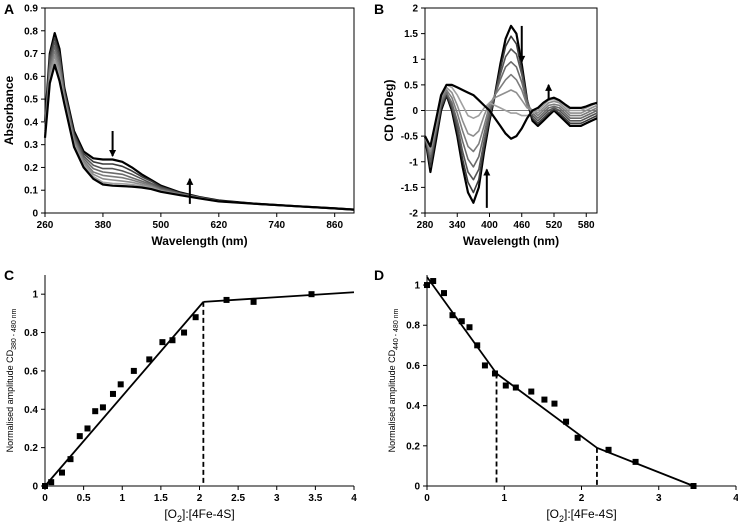 The image size is (738, 527). What do you see at coordinates (179, 519) in the screenshot?
I see `x-axis-label-subscript: 2` at bounding box center [179, 519].